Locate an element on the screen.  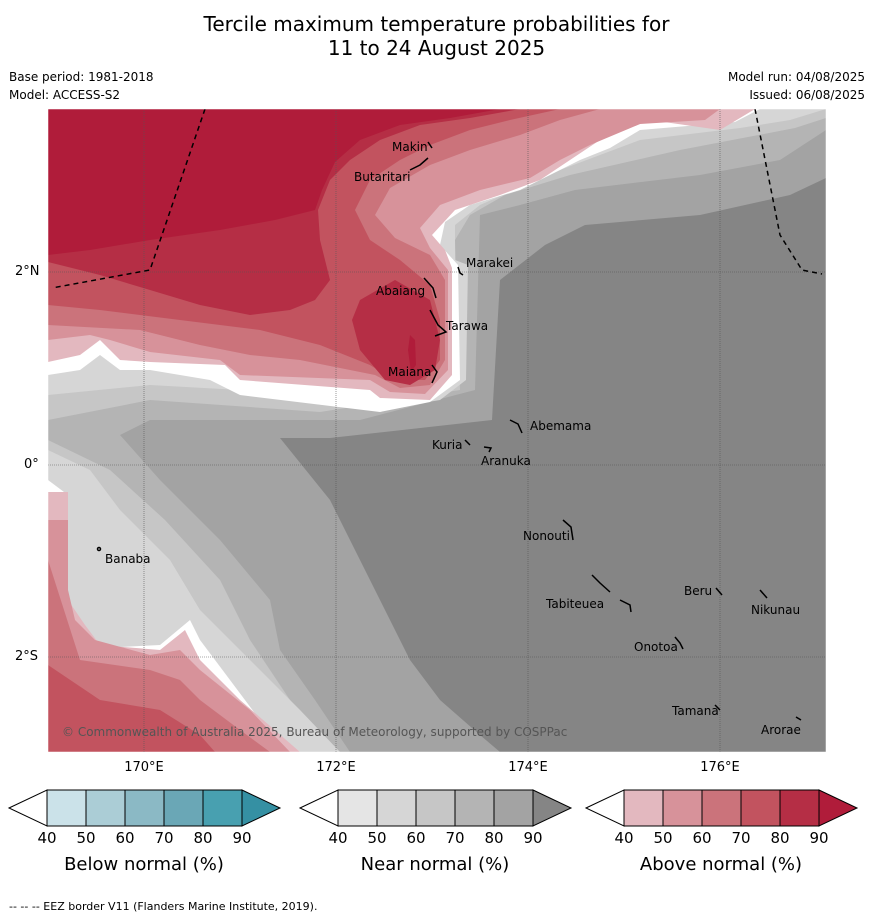
lat-label-2n: 2°N is located at coordinates (27, 271).